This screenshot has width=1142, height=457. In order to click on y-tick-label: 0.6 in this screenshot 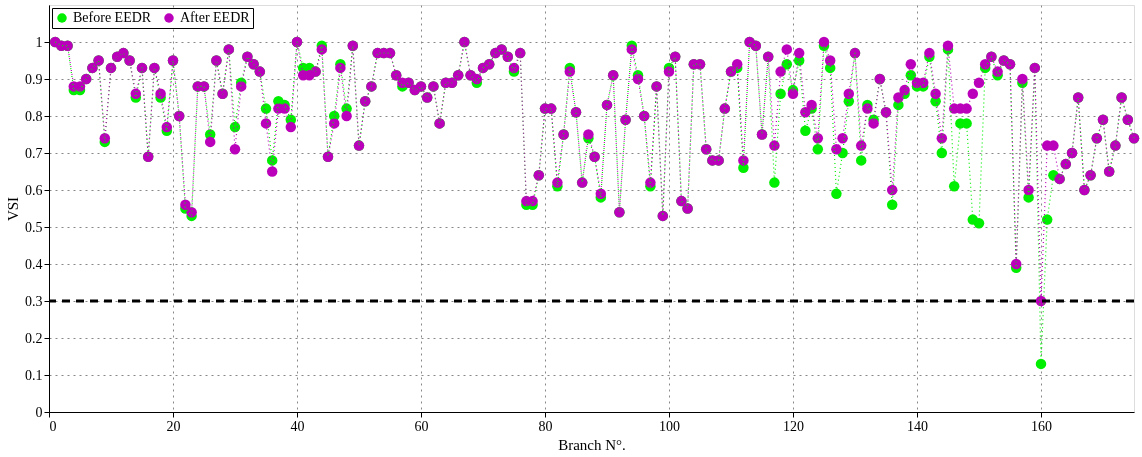, I will do `click(34, 190)`.